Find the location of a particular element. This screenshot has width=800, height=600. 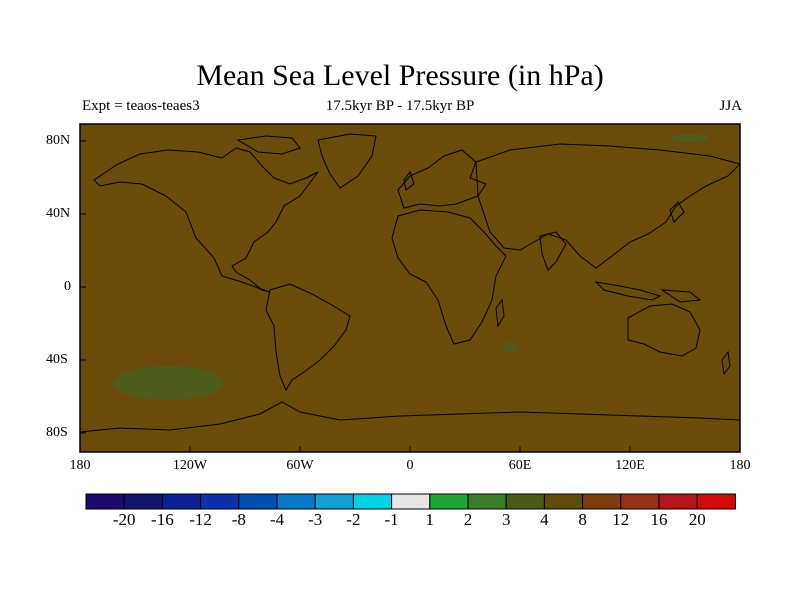

coast-australia is located at coordinates (664, 330).